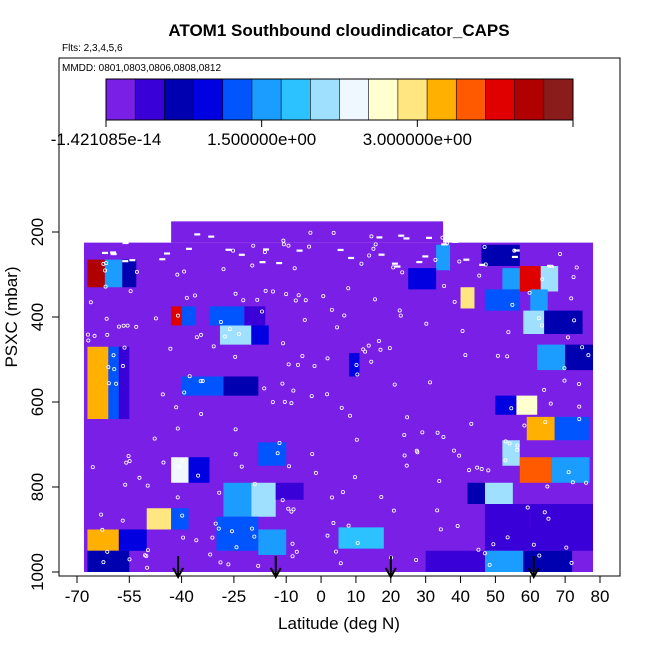 This screenshot has width=650, height=650. I want to click on arrow-head, so click(275, 573).